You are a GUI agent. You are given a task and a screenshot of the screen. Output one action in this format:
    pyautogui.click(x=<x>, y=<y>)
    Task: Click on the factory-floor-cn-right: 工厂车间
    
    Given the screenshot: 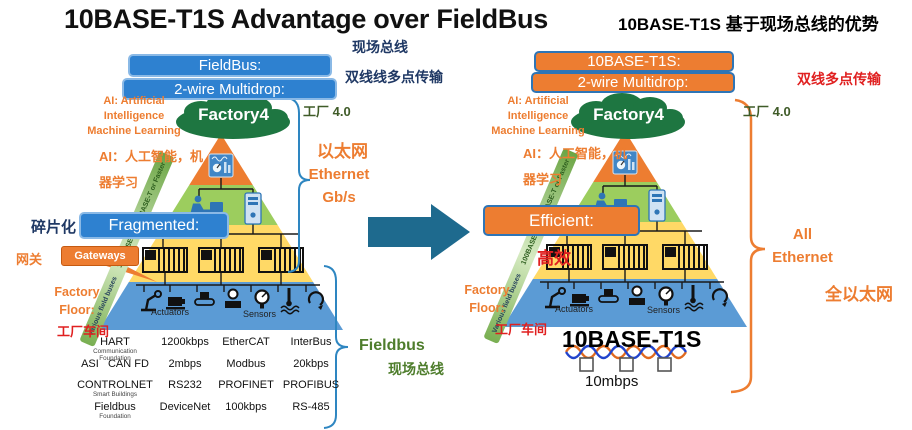 What is the action you would take?
    pyautogui.click(x=521, y=329)
    